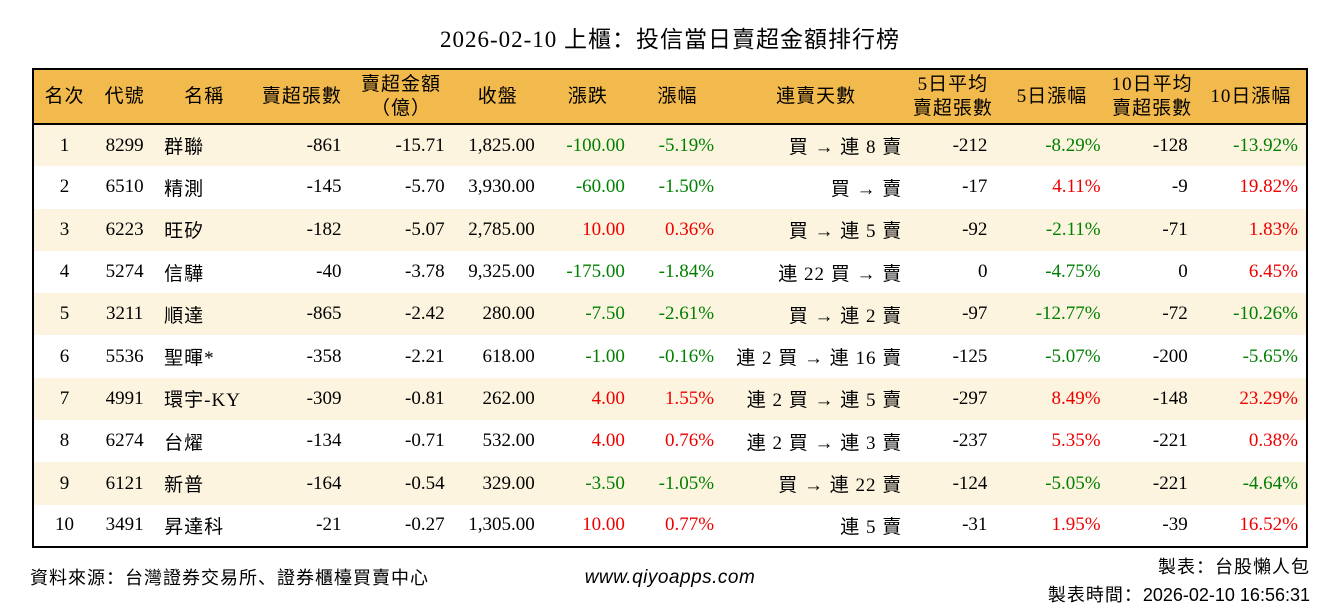 This screenshot has width=1340, height=612. I want to click on cell-close: 1,825.00, so click(501, 145).